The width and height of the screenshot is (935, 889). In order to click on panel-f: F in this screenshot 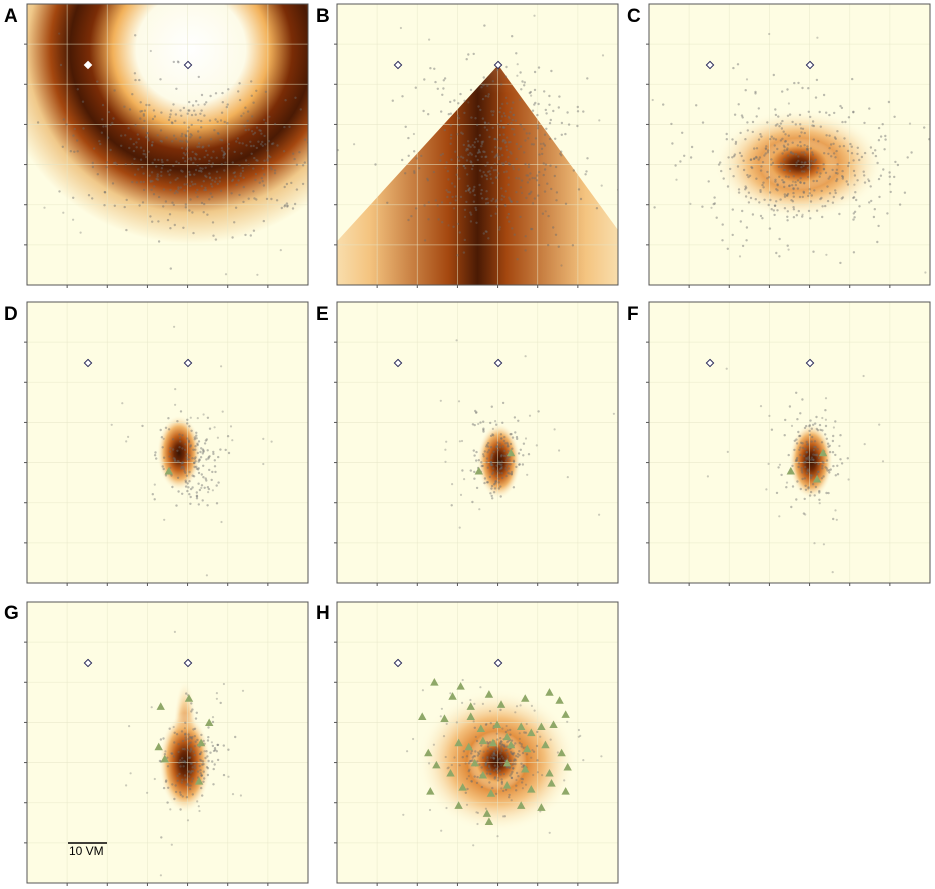, I will do `click(779, 443)`.